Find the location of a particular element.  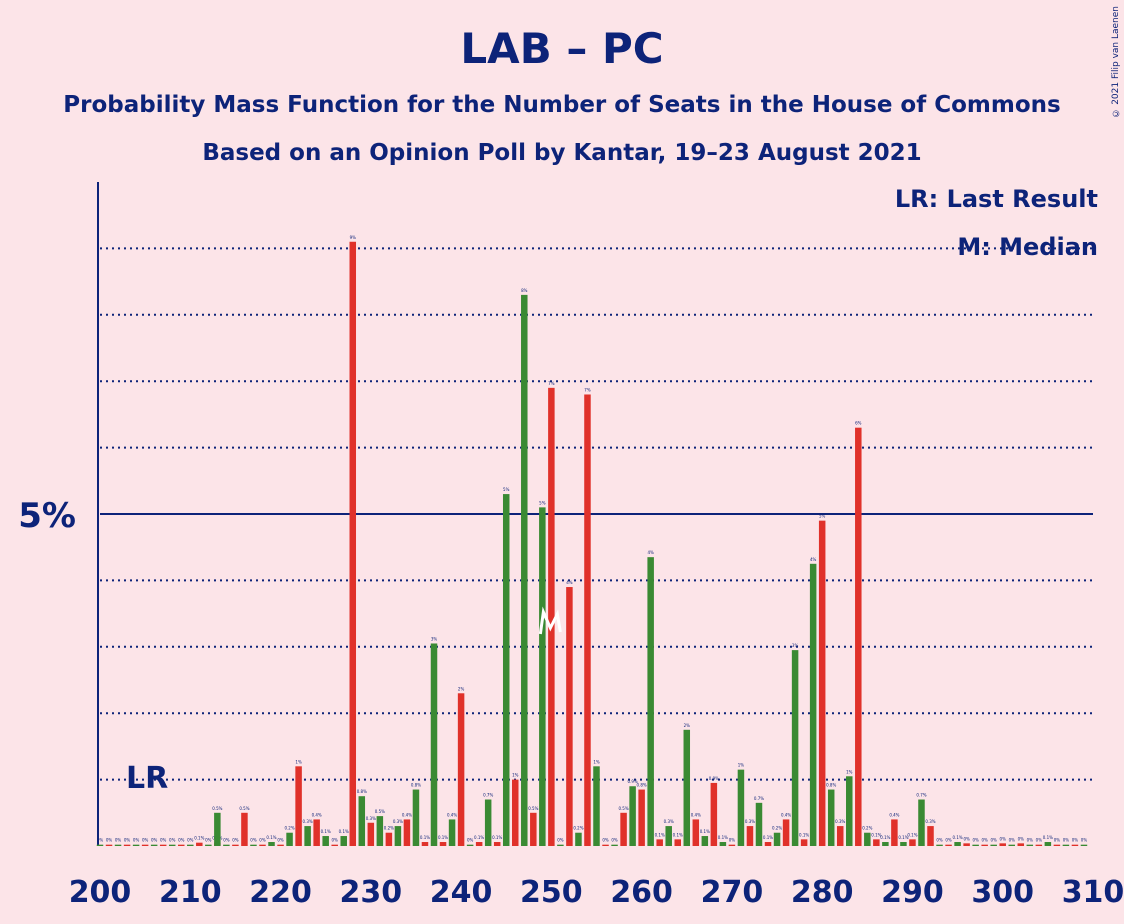

x-tick-label: 310 is located at coordinates (1093, 892).